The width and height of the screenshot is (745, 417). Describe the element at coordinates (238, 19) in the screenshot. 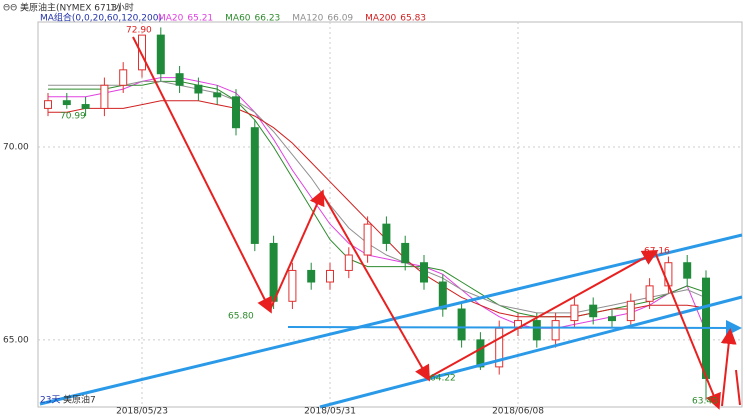

I see `legend-name: MA60` at that location.